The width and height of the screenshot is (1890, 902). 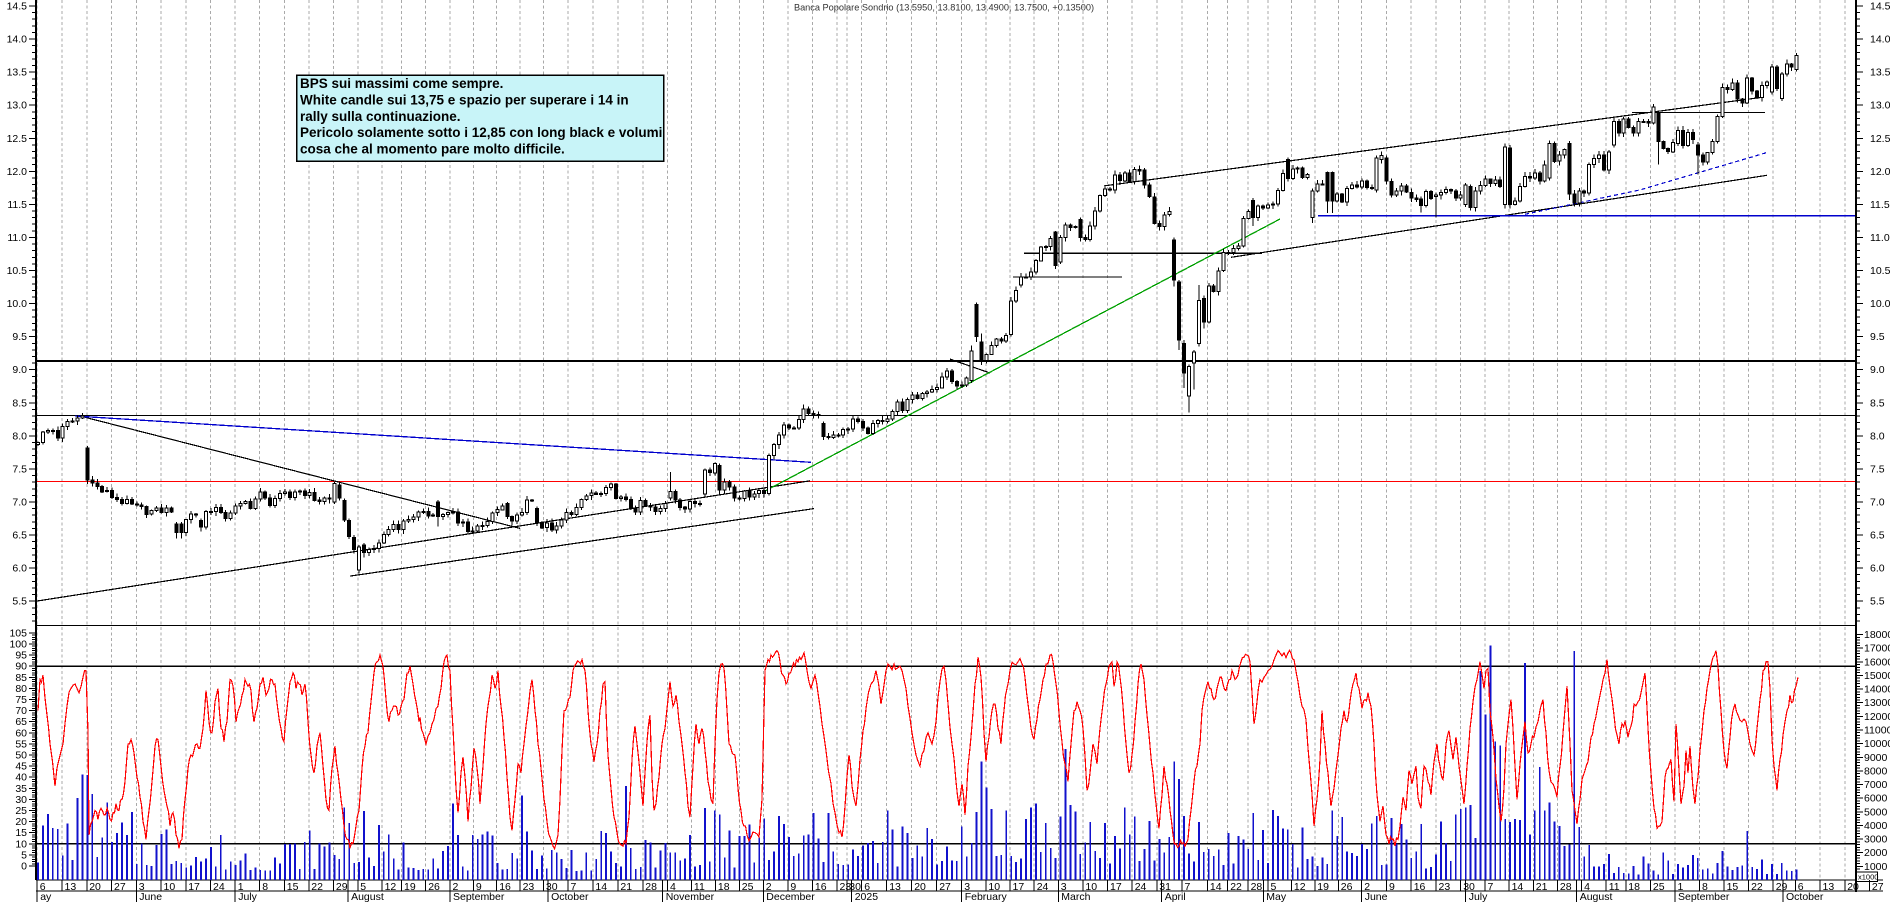 What do you see at coordinates (21, 678) in the screenshot?
I see `svg-text: 85` at bounding box center [21, 678].